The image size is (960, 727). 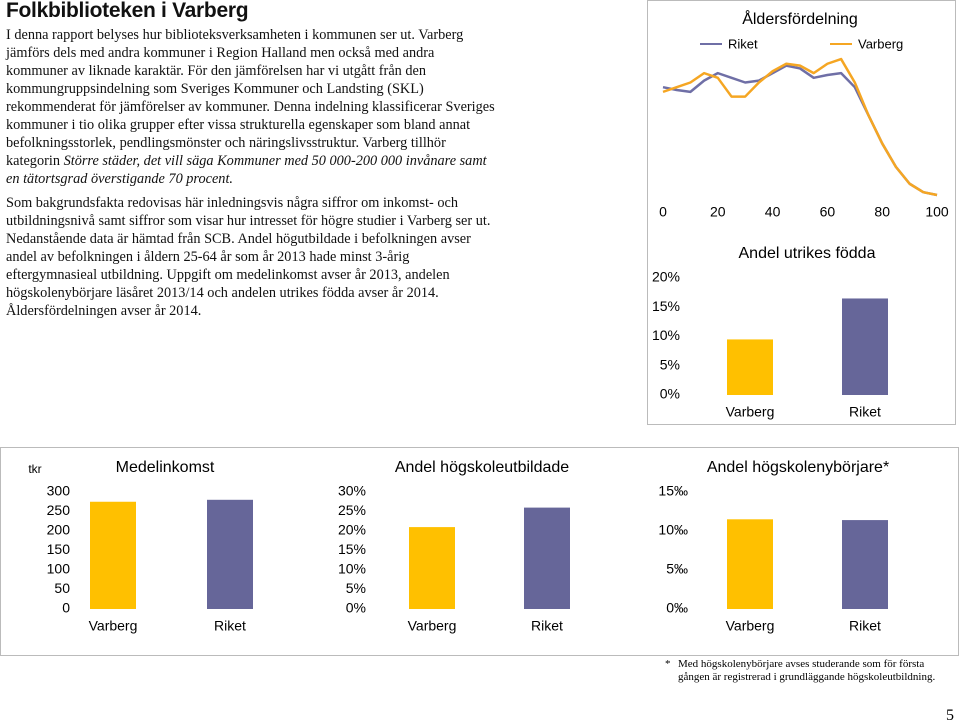 I want to click on y-tick-label: 50, so click(x=62, y=588).